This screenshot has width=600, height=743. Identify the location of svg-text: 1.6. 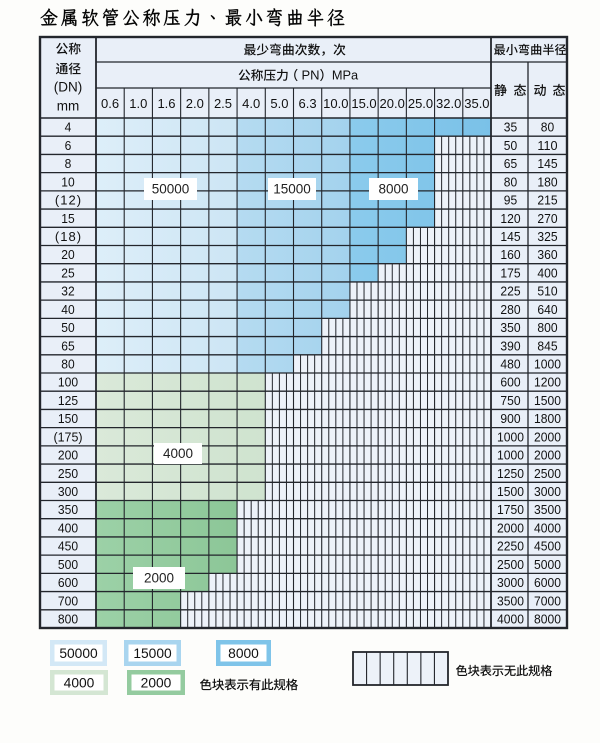
(166, 103).